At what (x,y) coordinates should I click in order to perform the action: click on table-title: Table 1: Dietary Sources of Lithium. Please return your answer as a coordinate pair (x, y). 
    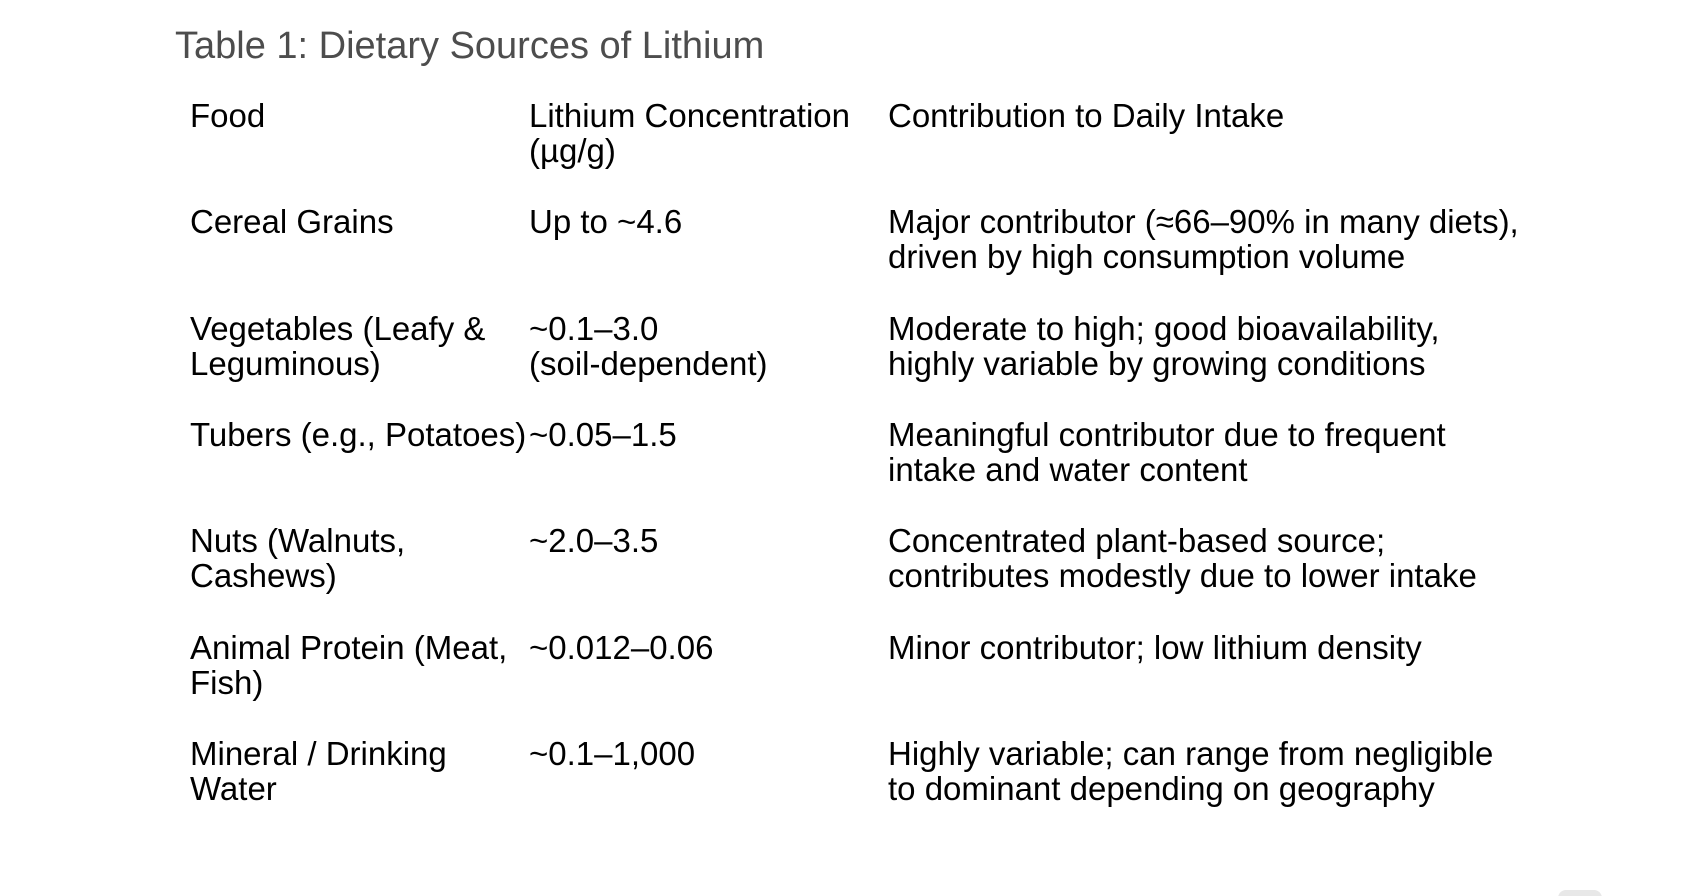
    Looking at the image, I should click on (470, 46).